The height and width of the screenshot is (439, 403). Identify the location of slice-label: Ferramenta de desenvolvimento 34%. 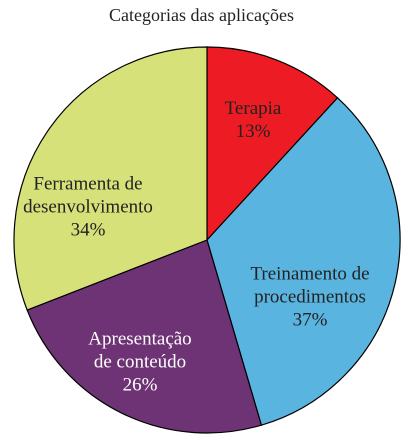
(88, 207).